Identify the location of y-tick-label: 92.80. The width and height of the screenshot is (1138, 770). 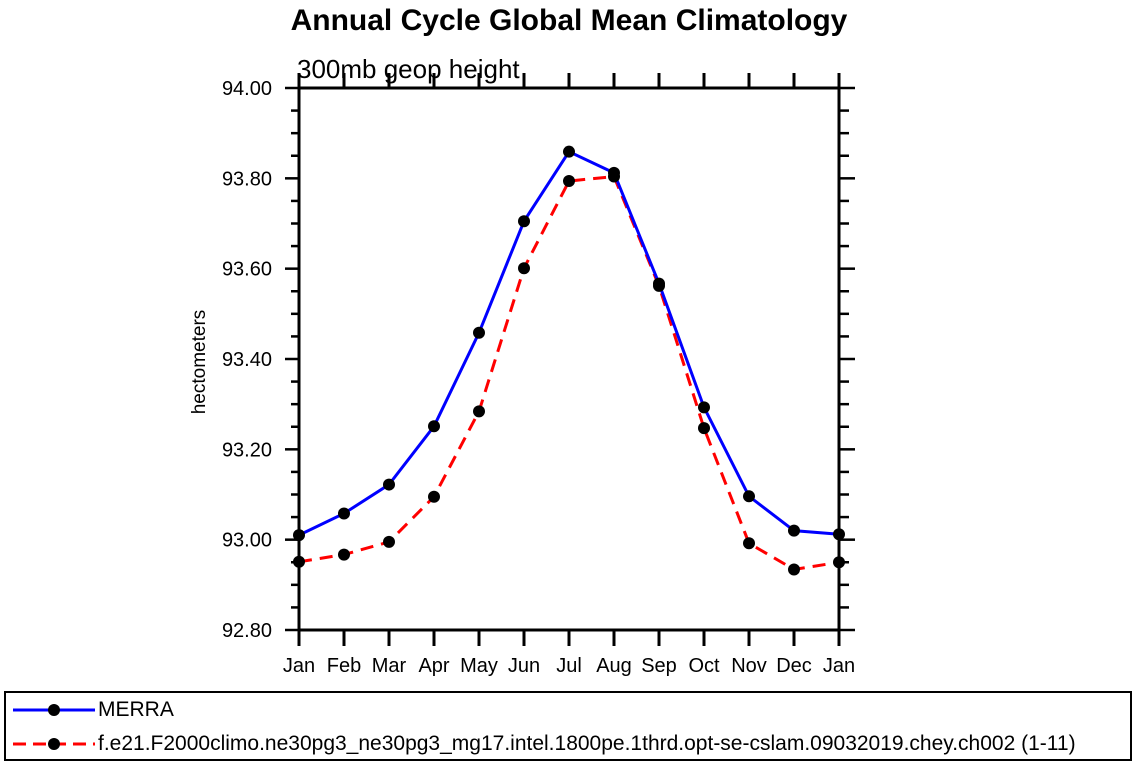
(247, 631).